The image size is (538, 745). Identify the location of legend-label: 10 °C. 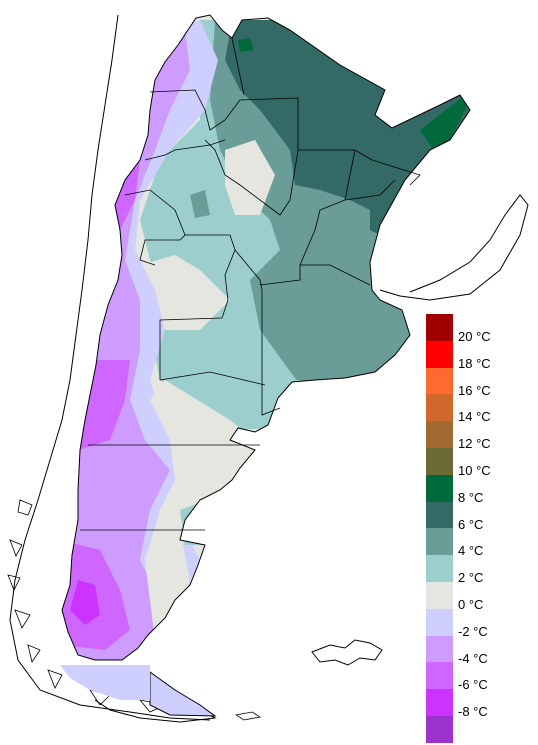
(474, 470).